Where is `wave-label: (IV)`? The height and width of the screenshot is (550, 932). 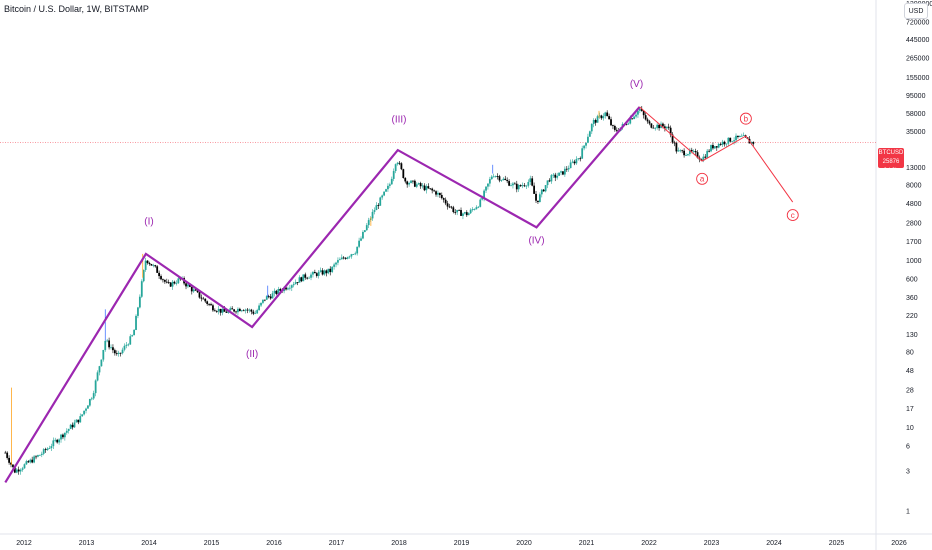 wave-label: (IV) is located at coordinates (536, 240).